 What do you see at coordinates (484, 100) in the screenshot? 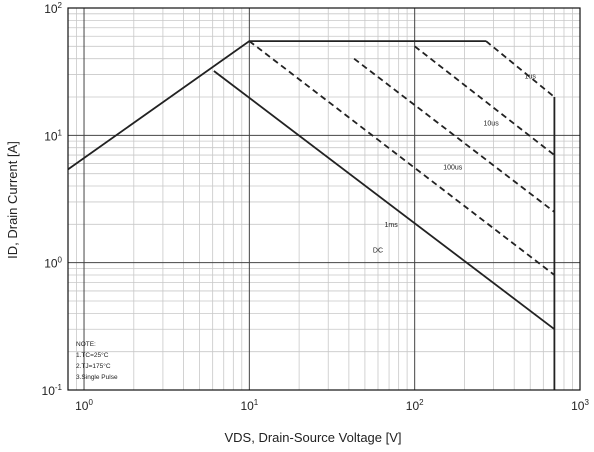
I see `series-line-10us` at bounding box center [484, 100].